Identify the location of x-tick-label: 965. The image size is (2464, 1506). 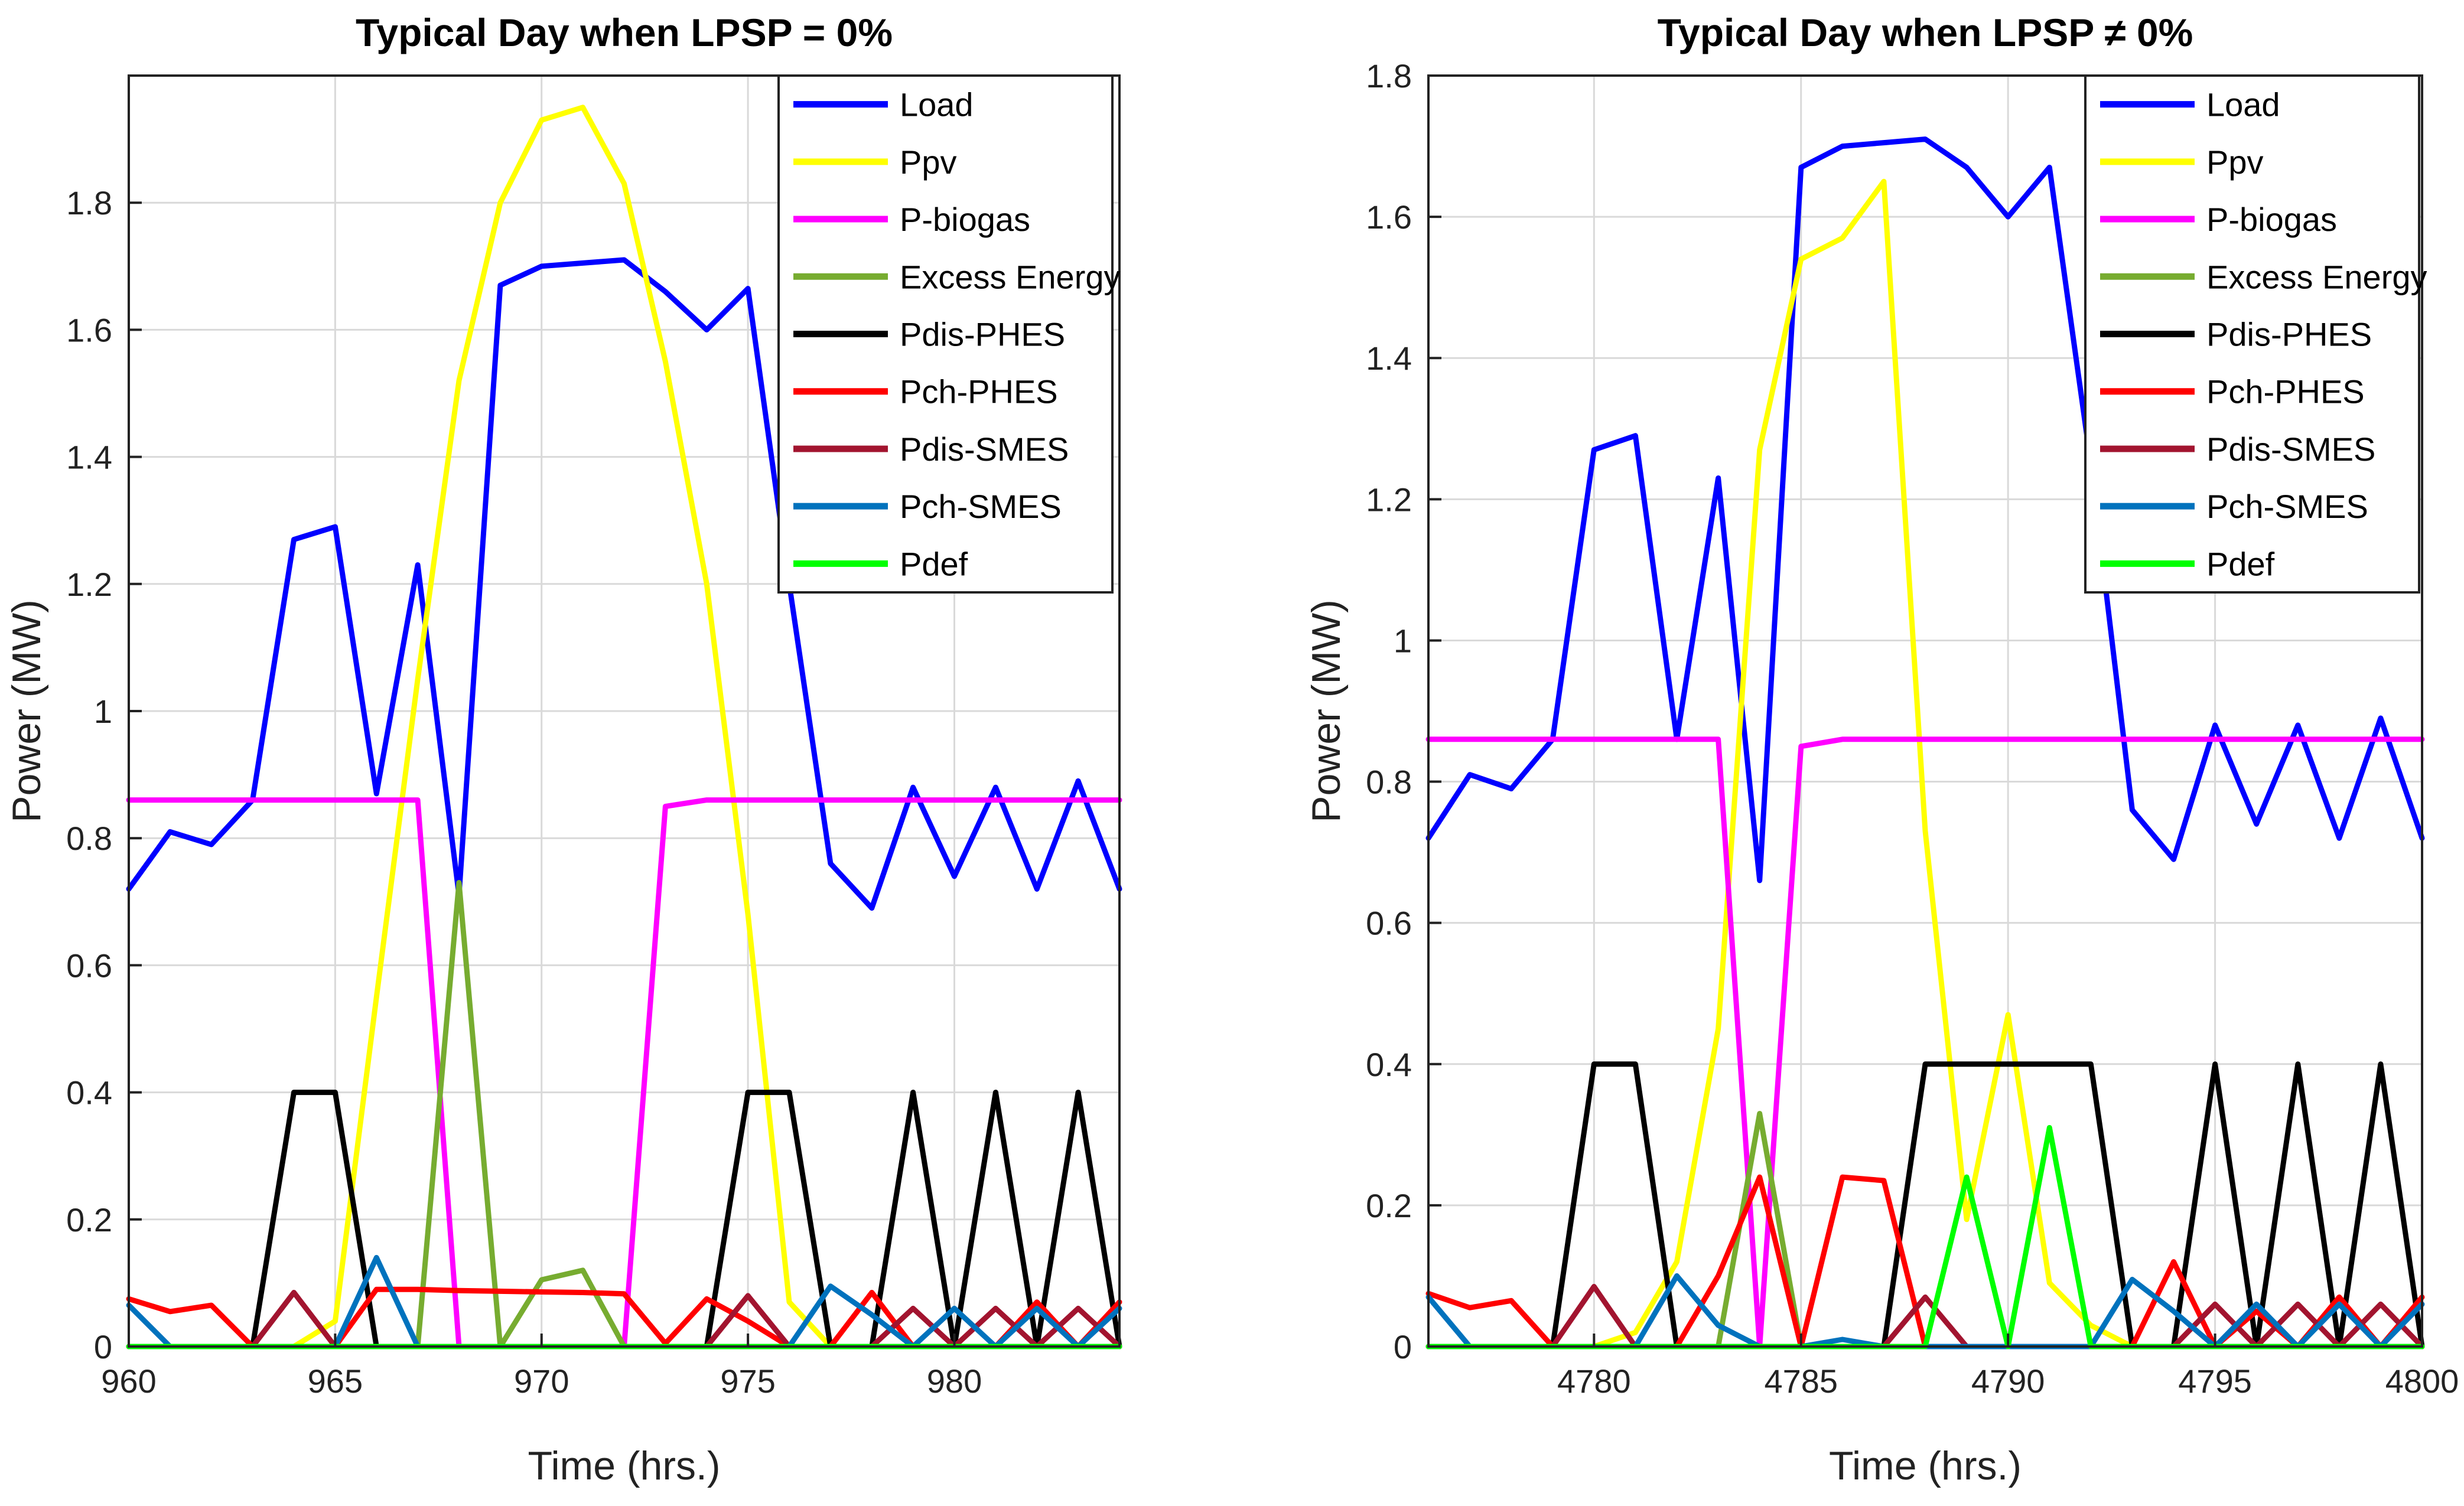
(336, 1381).